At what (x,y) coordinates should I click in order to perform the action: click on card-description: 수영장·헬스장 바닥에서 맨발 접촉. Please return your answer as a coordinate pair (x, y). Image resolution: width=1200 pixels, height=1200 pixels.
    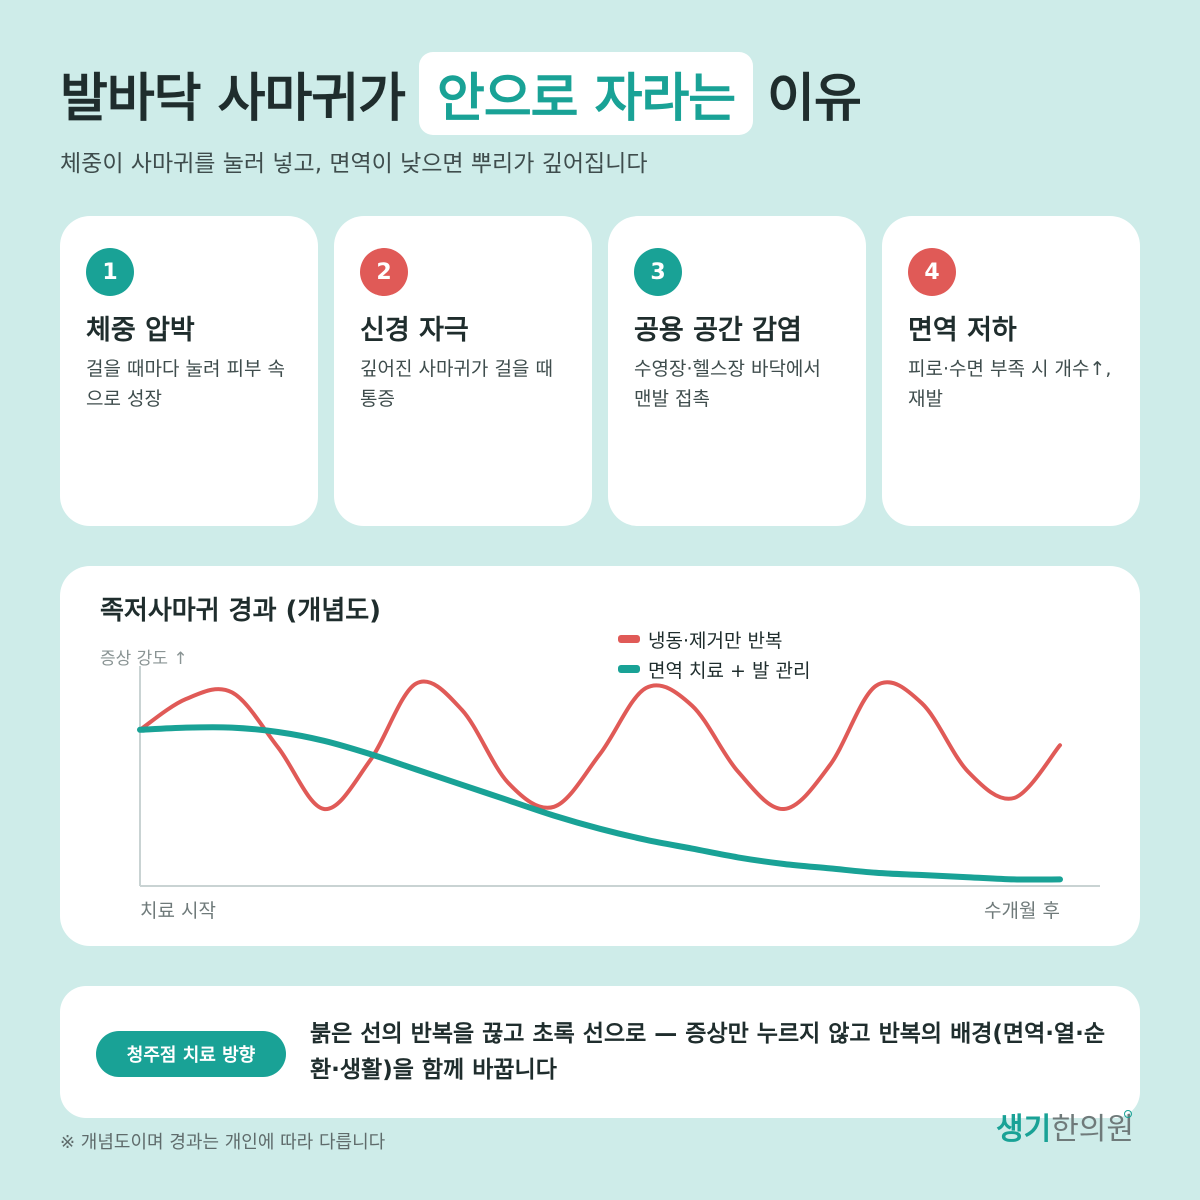
    Looking at the image, I should click on (727, 384).